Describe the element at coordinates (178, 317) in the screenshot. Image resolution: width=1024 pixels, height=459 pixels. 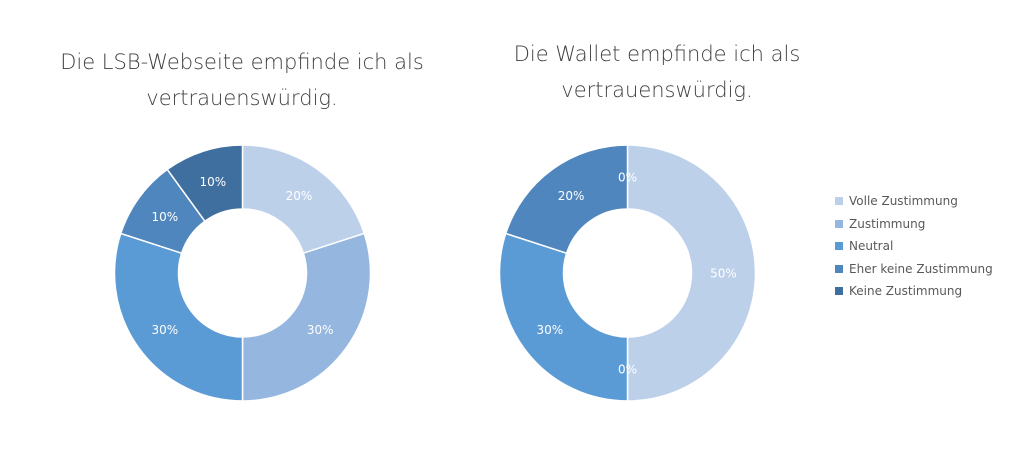
I see `slice-left-neutral` at that location.